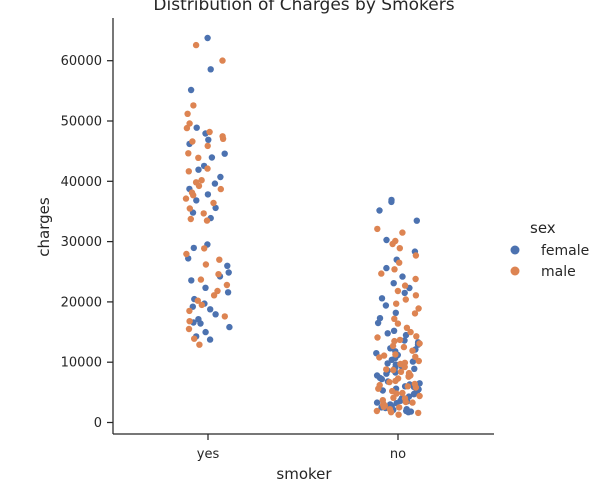 The width and height of the screenshot is (601, 500). What do you see at coordinates (303, 7) in the screenshot?
I see `chart-title: Distribution of Charges by Smokers` at bounding box center [303, 7].